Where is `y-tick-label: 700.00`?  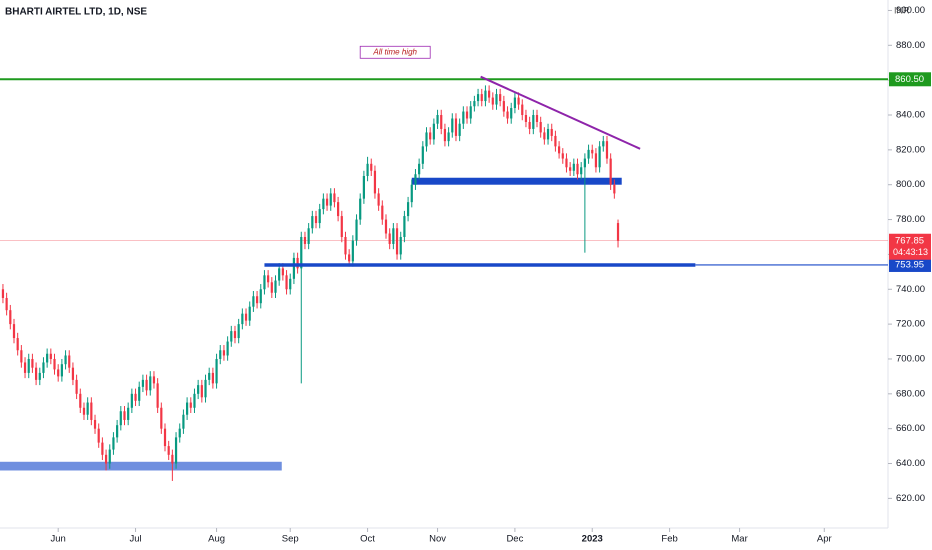 y-tick-label: 700.00 is located at coordinates (910, 358).